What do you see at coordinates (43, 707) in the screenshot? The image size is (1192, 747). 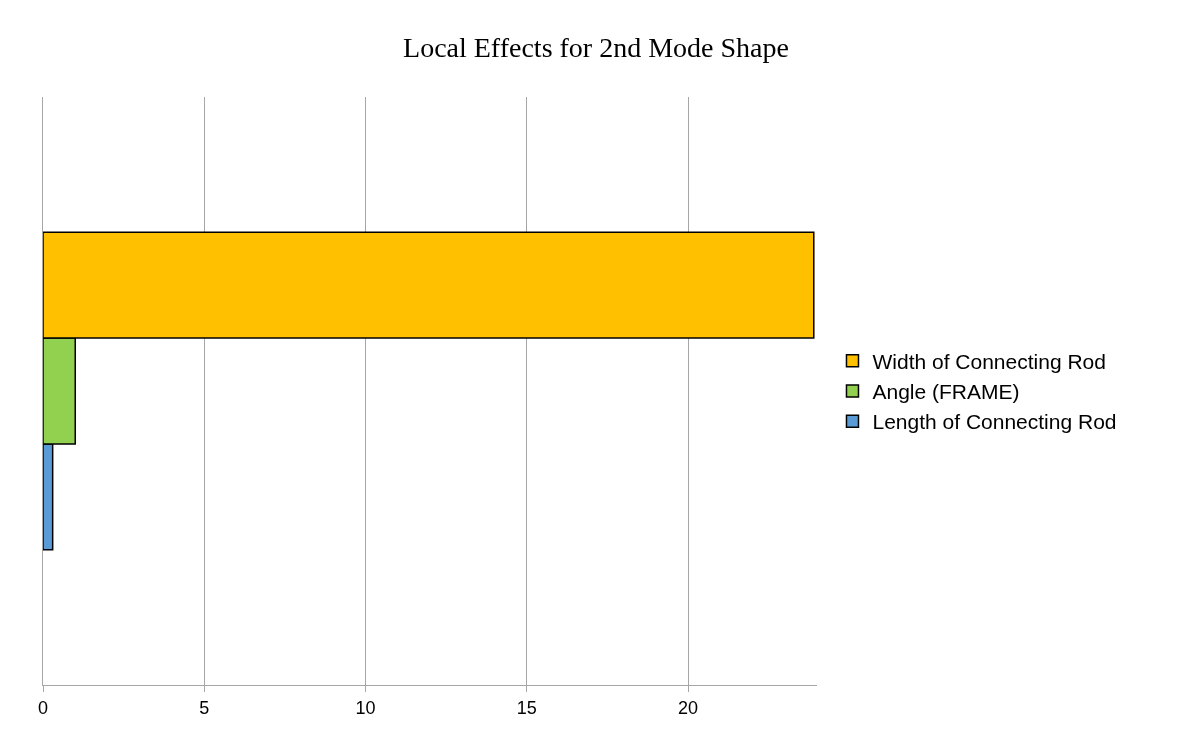 I see `x-tick-label: 0` at bounding box center [43, 707].